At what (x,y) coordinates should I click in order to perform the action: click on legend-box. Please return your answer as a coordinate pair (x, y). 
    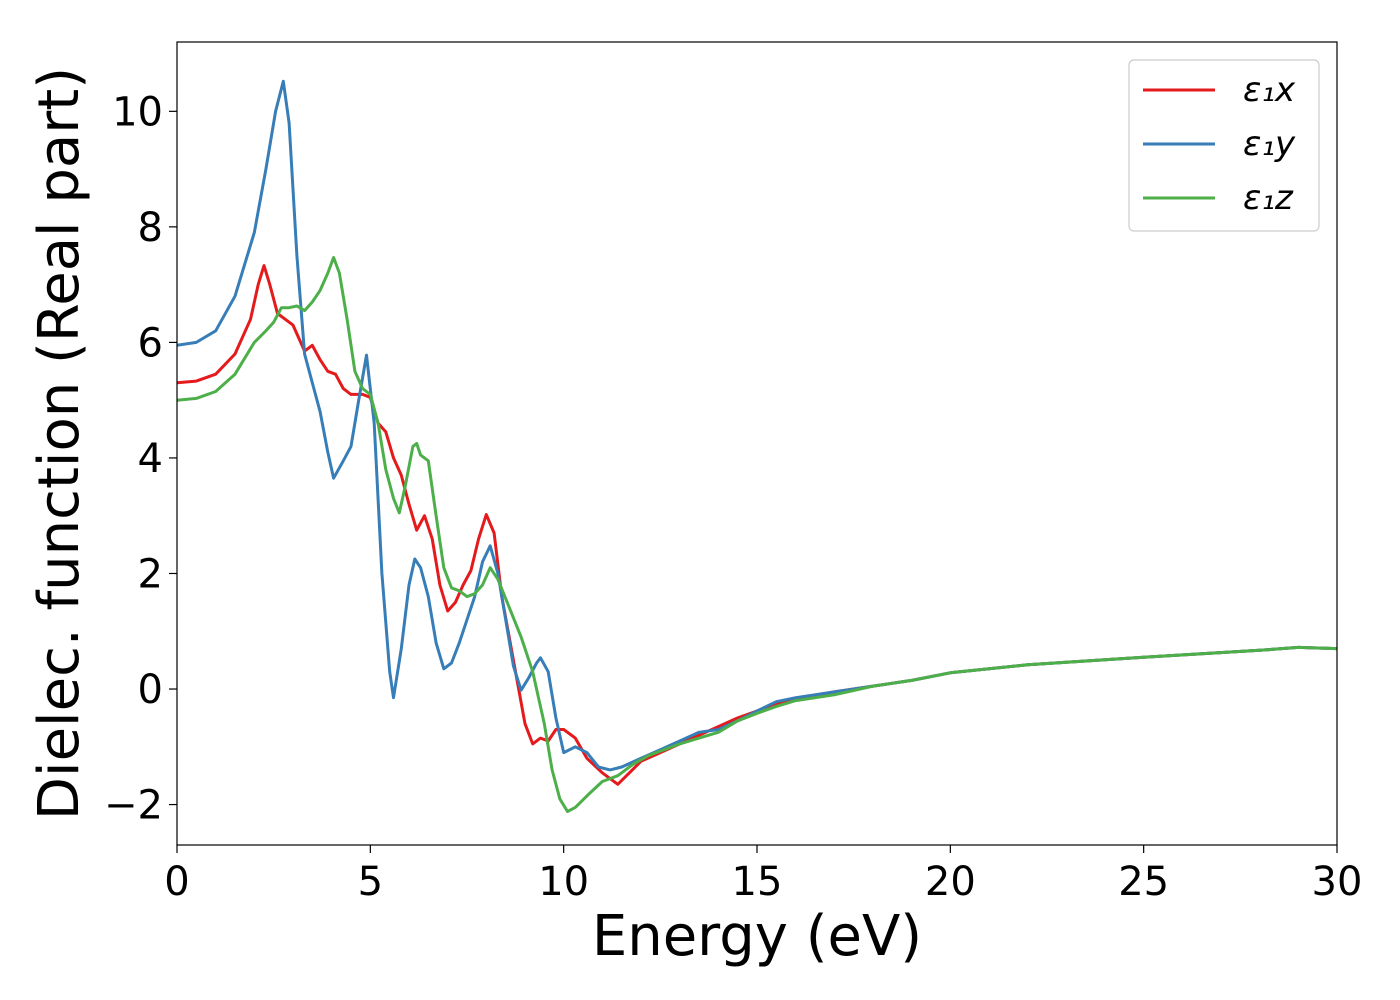
    Looking at the image, I should click on (1224, 145).